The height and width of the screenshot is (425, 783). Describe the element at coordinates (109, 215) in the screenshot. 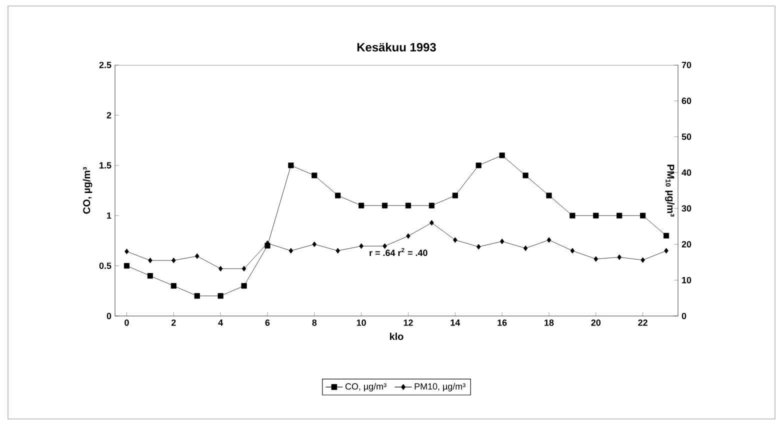

I see `y-tick-label: 1` at that location.